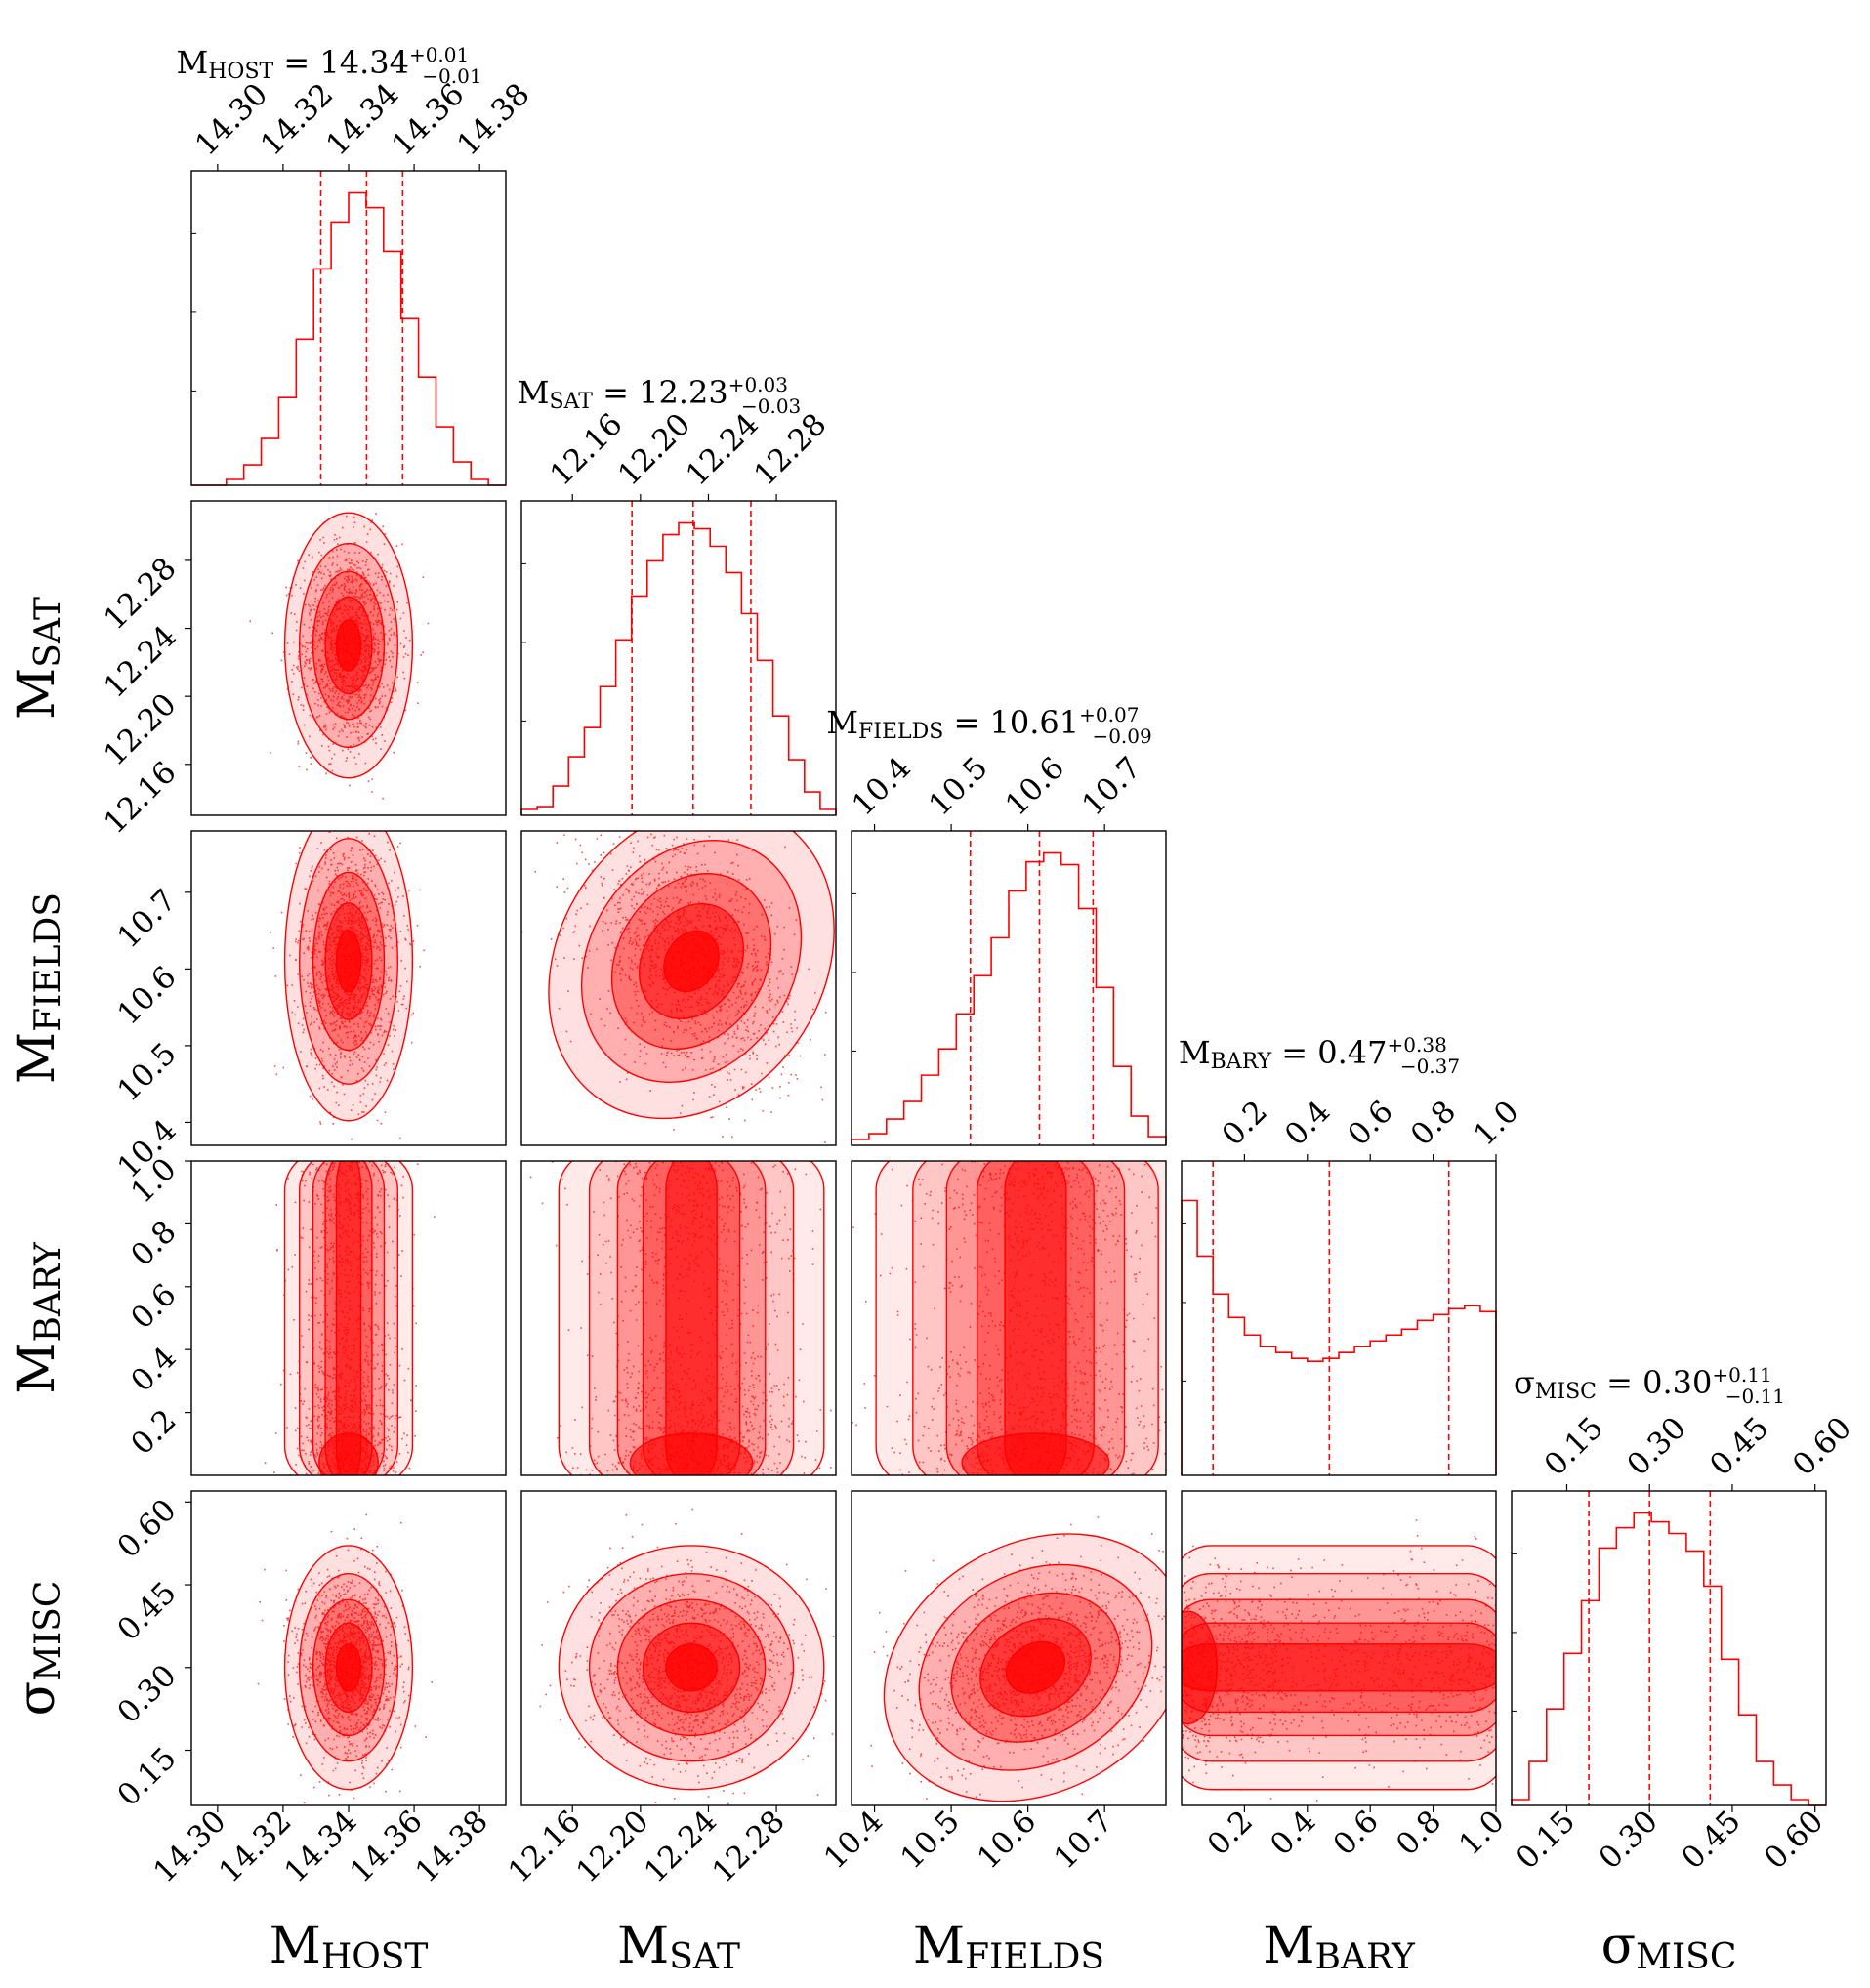 This screenshot has width=1870, height=1988. Describe the element at coordinates (255, 1846) in the screenshot. I see `xtick-label: 14.32` at that location.